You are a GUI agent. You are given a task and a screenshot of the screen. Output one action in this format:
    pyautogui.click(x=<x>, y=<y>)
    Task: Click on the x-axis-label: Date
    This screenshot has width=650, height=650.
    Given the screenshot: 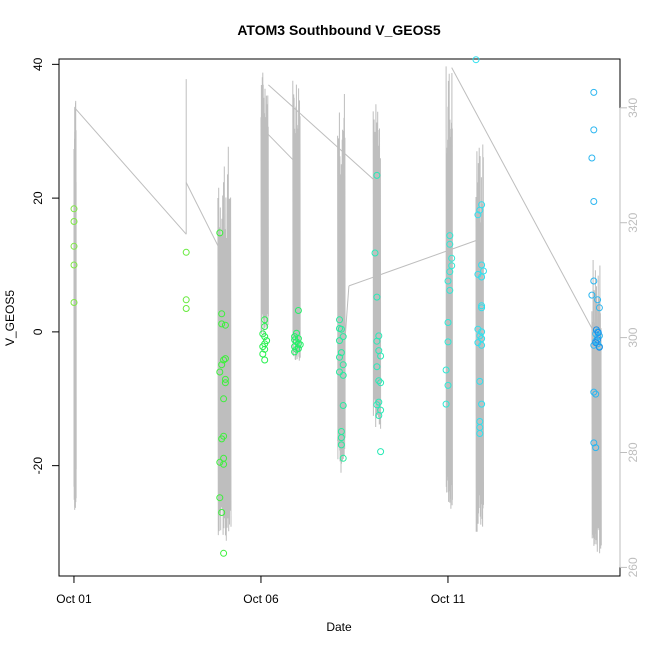 What is the action you would take?
    pyautogui.click(x=339, y=627)
    